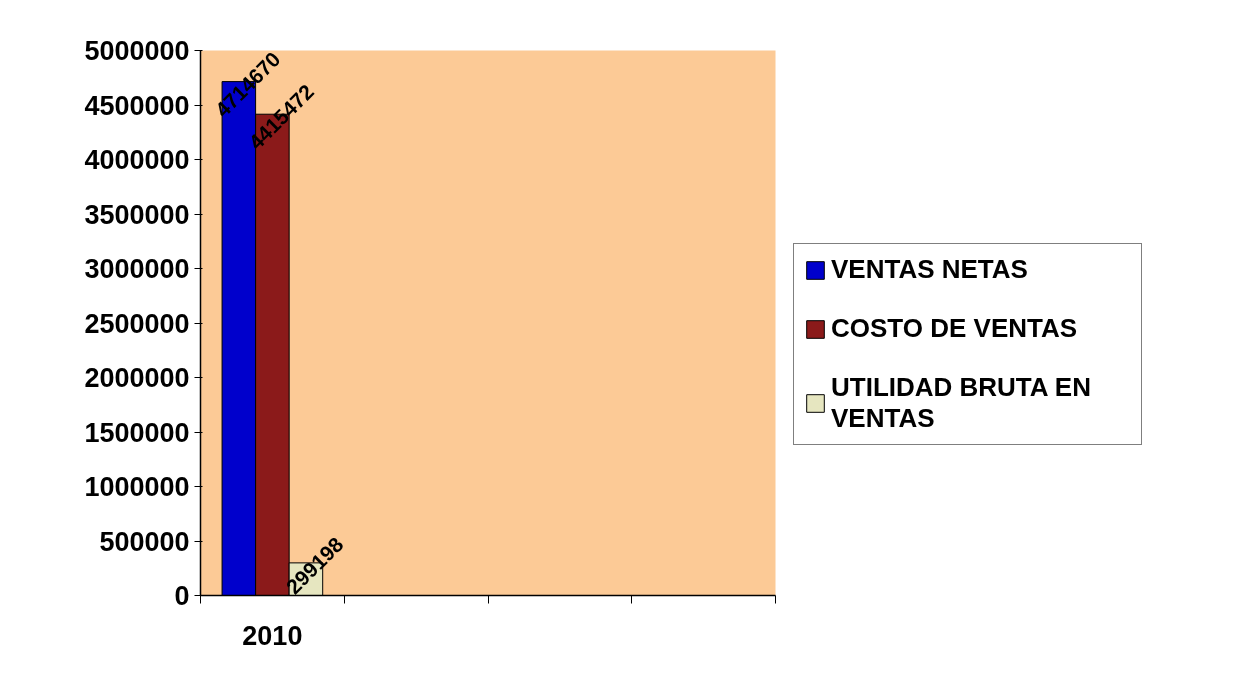 The height and width of the screenshot is (689, 1241). I want to click on y-tick-label: 2500000, so click(137, 323).